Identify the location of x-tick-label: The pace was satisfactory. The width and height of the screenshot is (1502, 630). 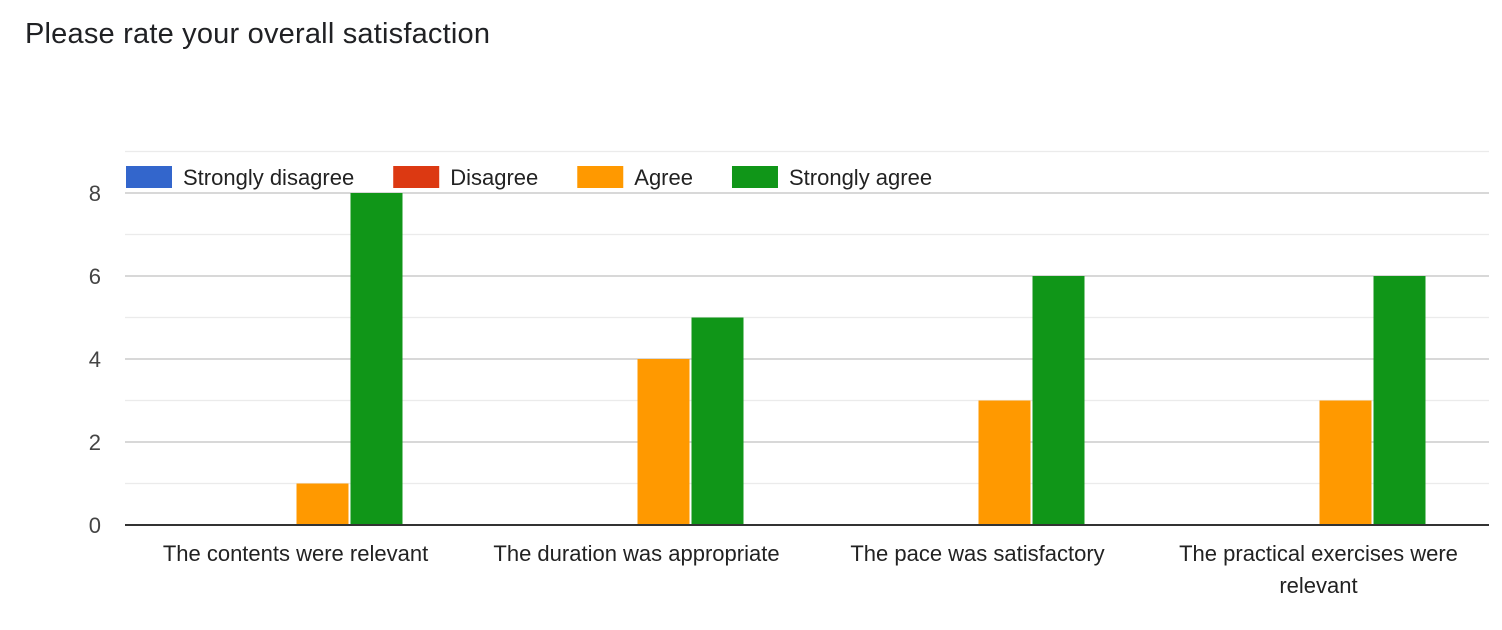
(977, 553).